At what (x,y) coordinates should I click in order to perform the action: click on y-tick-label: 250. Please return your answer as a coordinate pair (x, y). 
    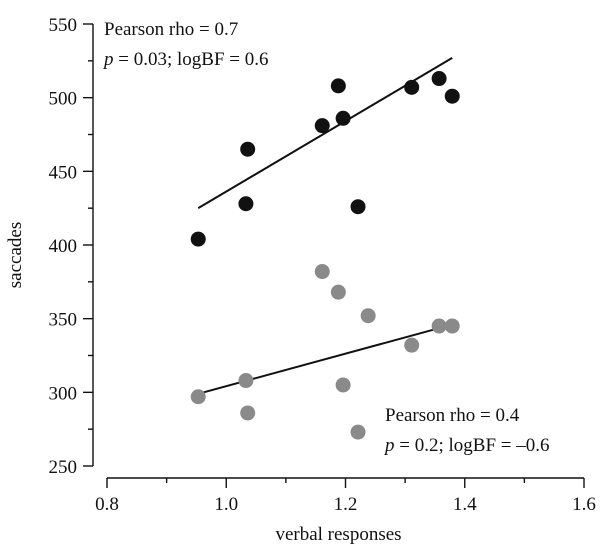
    Looking at the image, I should click on (63, 467).